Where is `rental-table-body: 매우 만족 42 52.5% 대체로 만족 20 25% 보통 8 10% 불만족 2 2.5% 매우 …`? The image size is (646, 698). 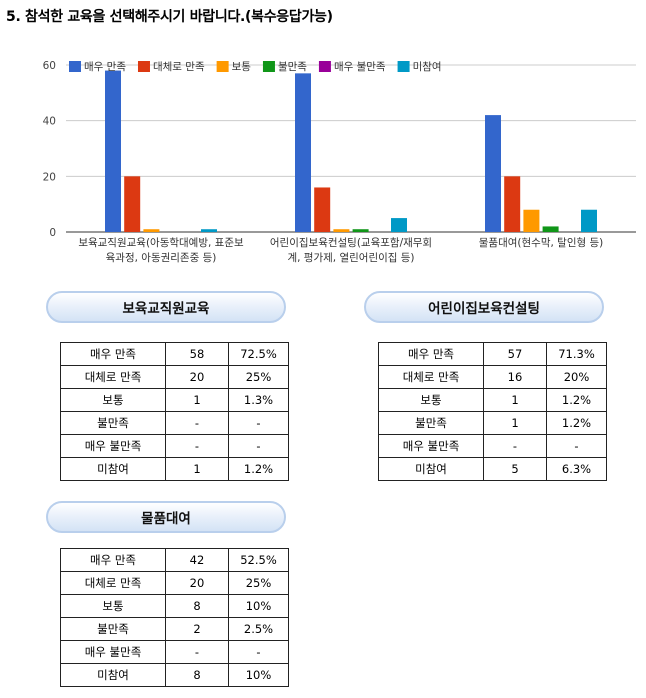
rental-table-body: 매우 만족 42 52.5% 대체로 만족 20 25% 보통 8 10% 불만족 2 2.5% 매우 … is located at coordinates (174, 617).